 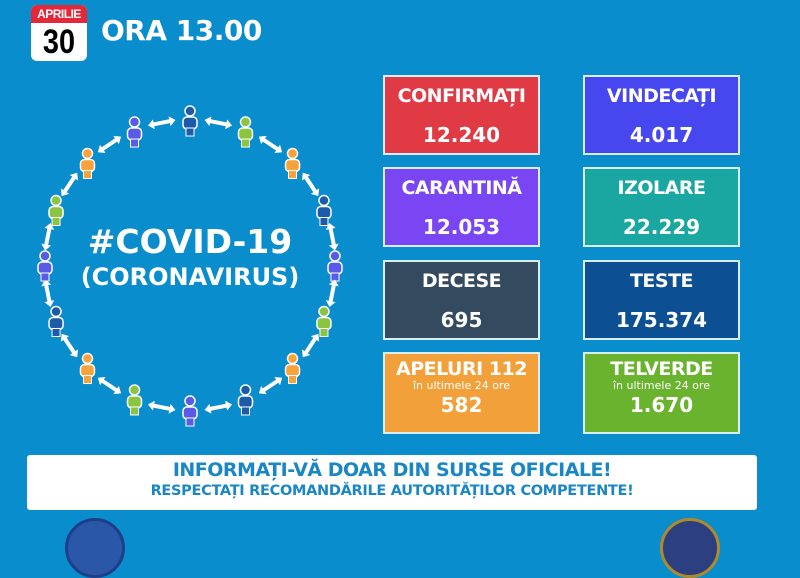 What do you see at coordinates (690, 548) in the screenshot?
I see `emergency-committee-logo` at bounding box center [690, 548].